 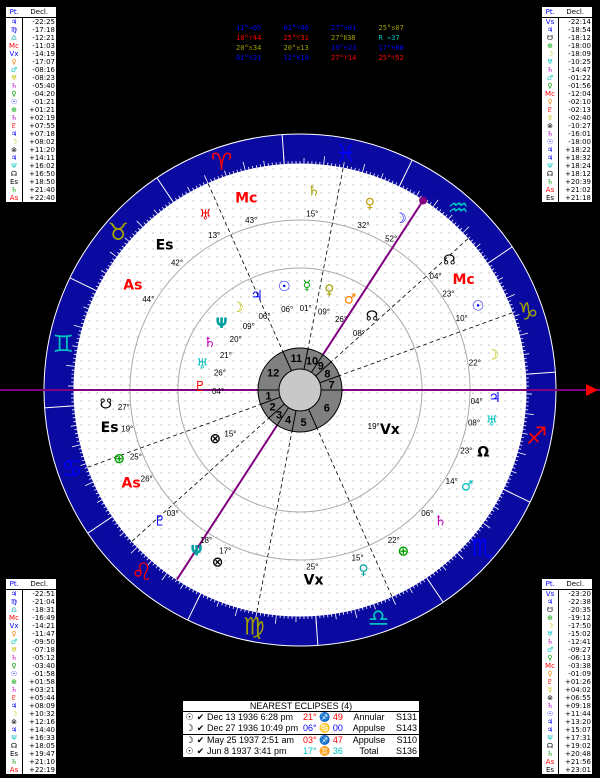 What do you see at coordinates (579, 22) in the screenshot?
I see `declination-value: -22:14` at bounding box center [579, 22].